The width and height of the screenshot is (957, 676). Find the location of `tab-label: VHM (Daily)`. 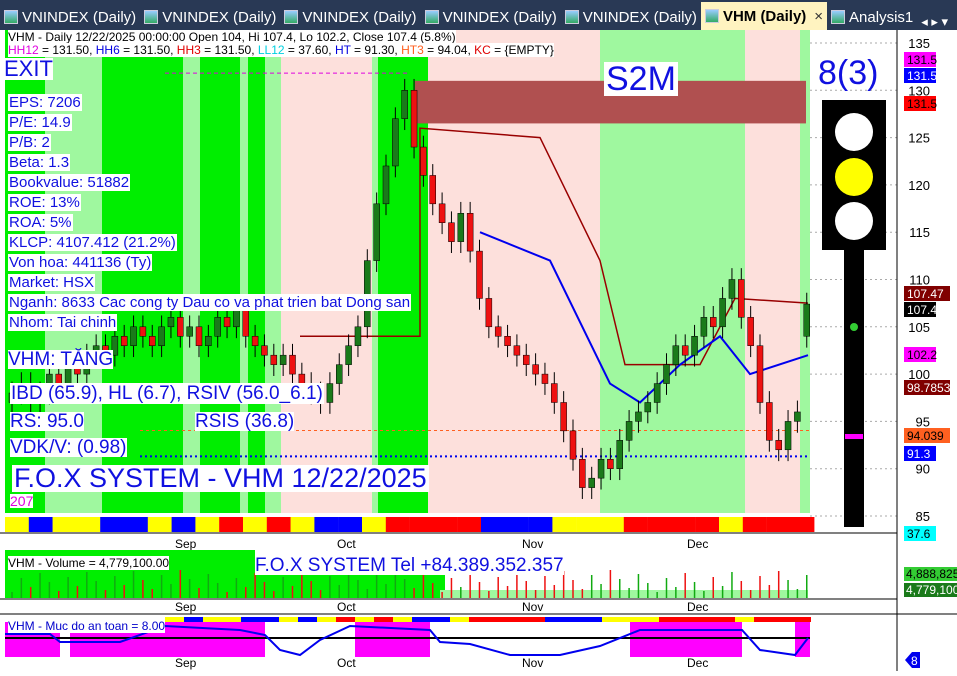

tab-label: VHM (Daily) is located at coordinates (764, 16).